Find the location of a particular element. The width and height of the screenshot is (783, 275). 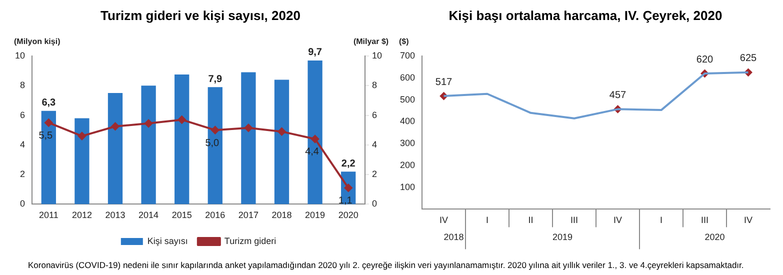

data-label: 620 is located at coordinates (705, 60).